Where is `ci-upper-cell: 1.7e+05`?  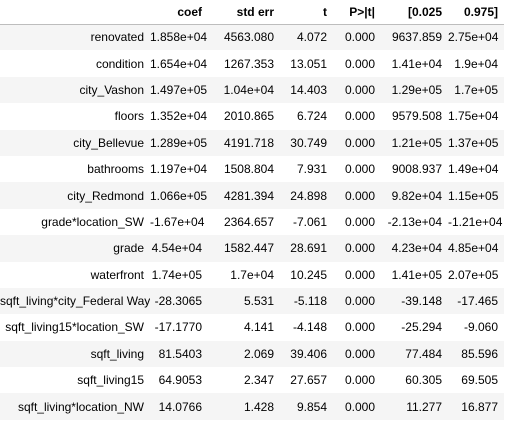 ci-upper-cell: 1.7e+05 is located at coordinates (476, 89).